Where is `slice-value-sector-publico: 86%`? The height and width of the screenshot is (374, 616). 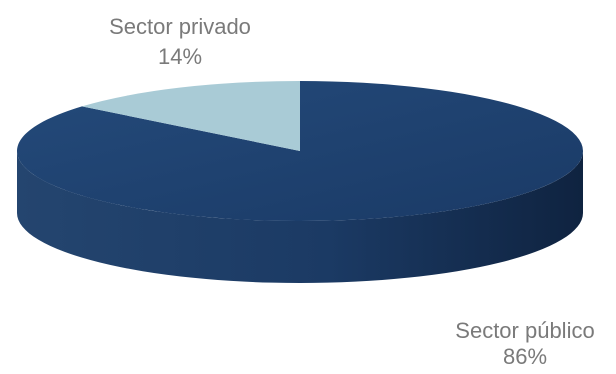 slice-value-sector-publico: 86% is located at coordinates (525, 356).